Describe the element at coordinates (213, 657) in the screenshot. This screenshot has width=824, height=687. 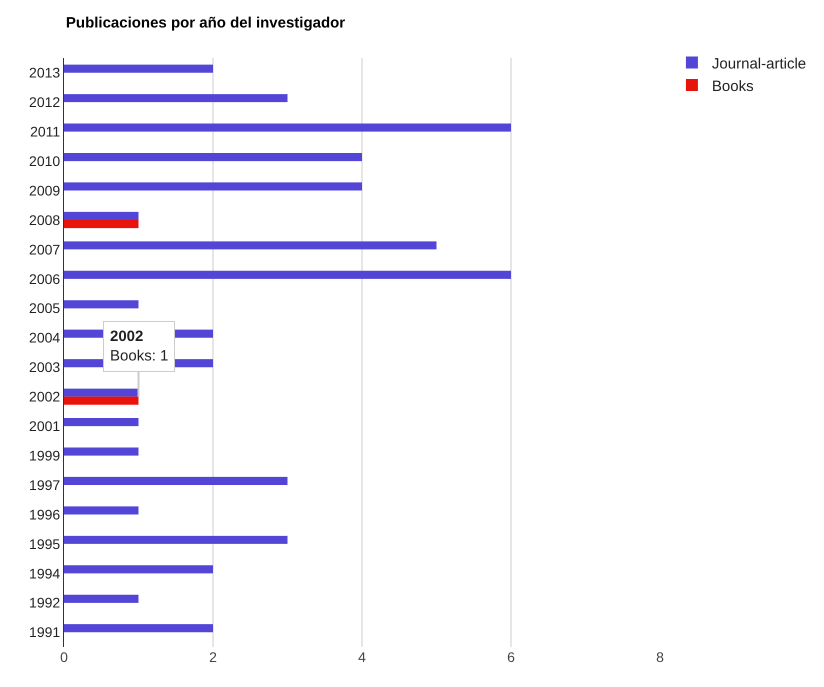
I see `x-tick-label: 2` at that location.